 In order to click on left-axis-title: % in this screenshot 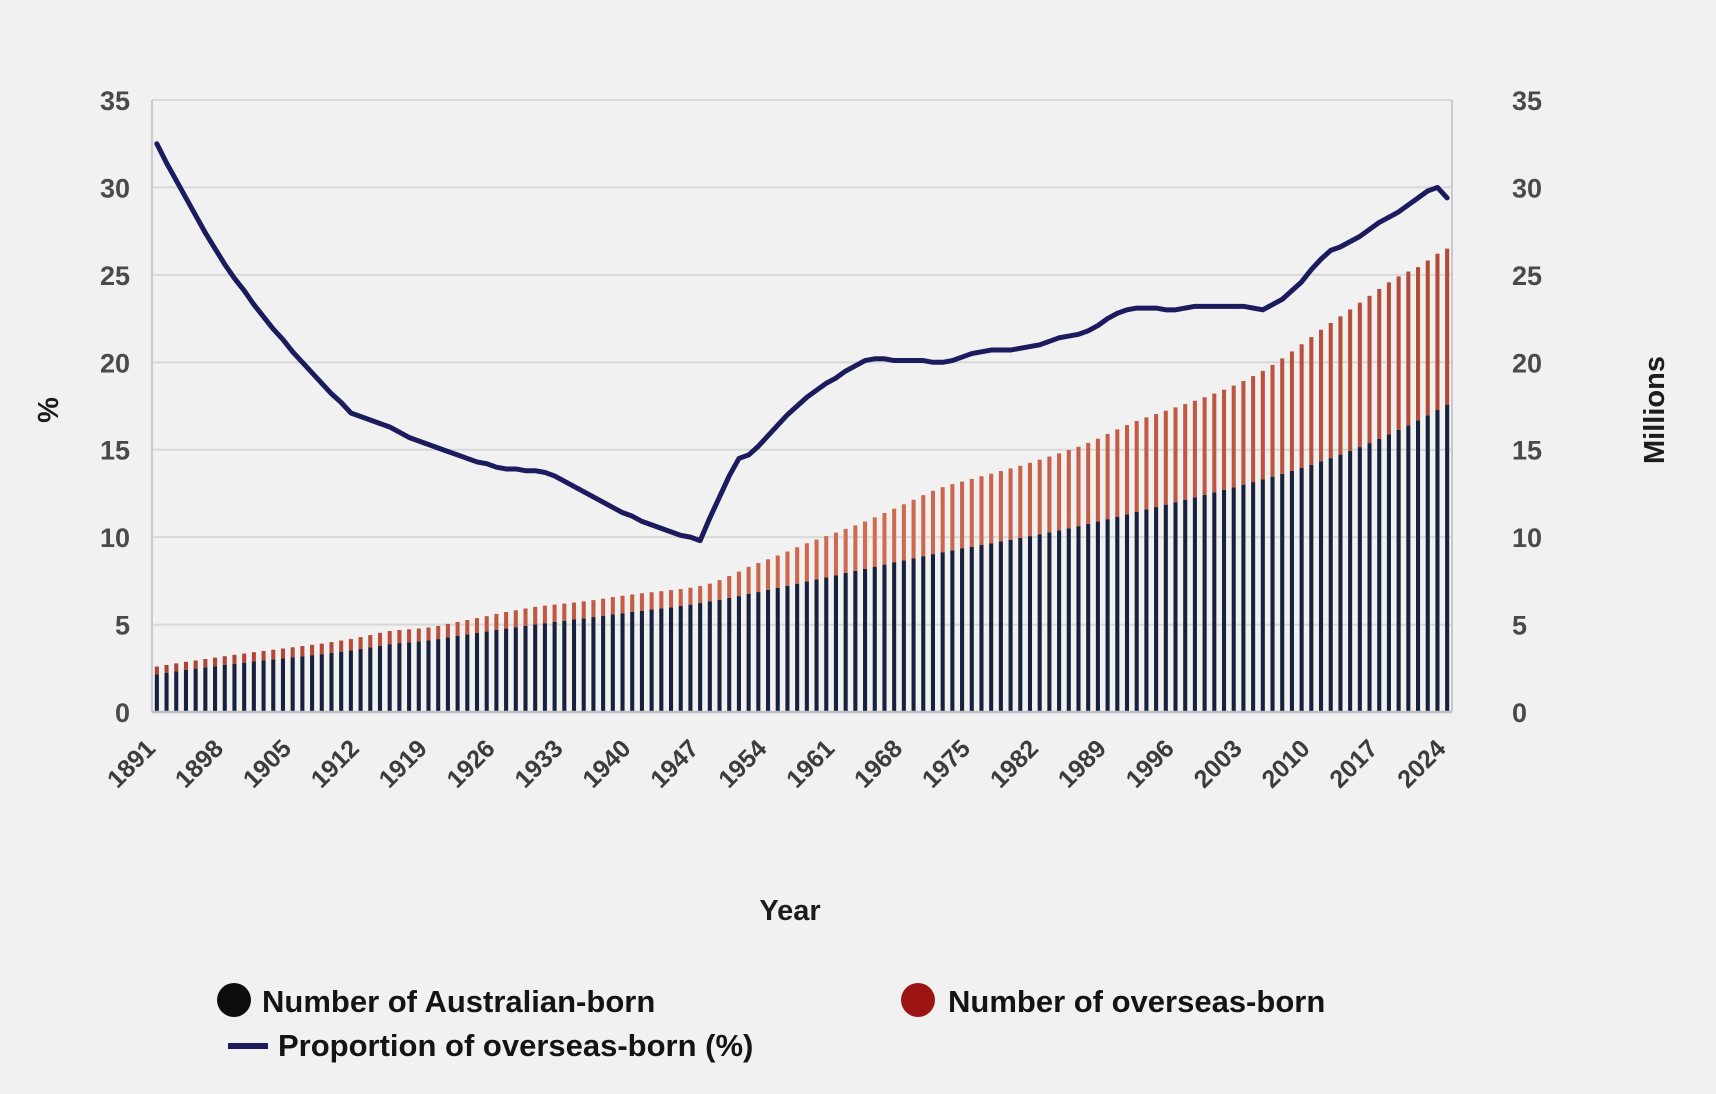, I will do `click(49, 410)`.